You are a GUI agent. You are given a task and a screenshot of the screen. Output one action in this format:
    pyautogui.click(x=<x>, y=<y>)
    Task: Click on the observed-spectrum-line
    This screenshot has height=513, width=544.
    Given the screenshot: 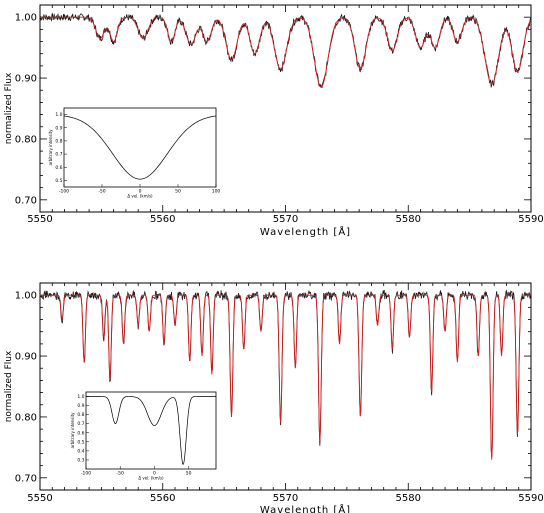 What is the action you would take?
    pyautogui.click(x=285, y=51)
    